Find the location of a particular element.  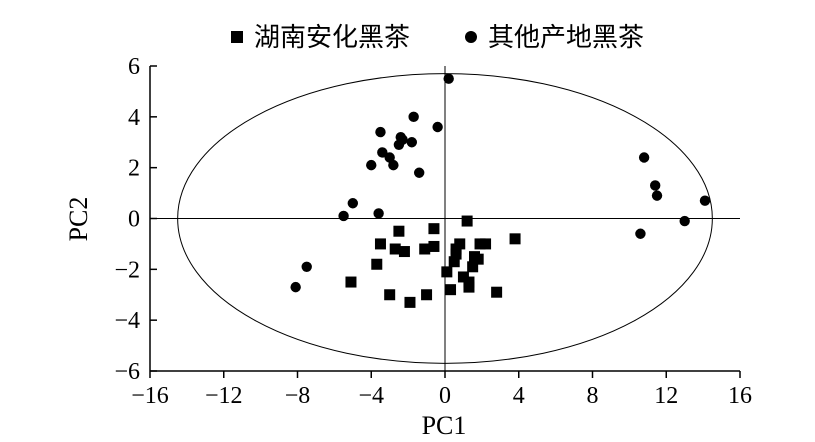

x-tick-label: −8 is located at coordinates (298, 396).